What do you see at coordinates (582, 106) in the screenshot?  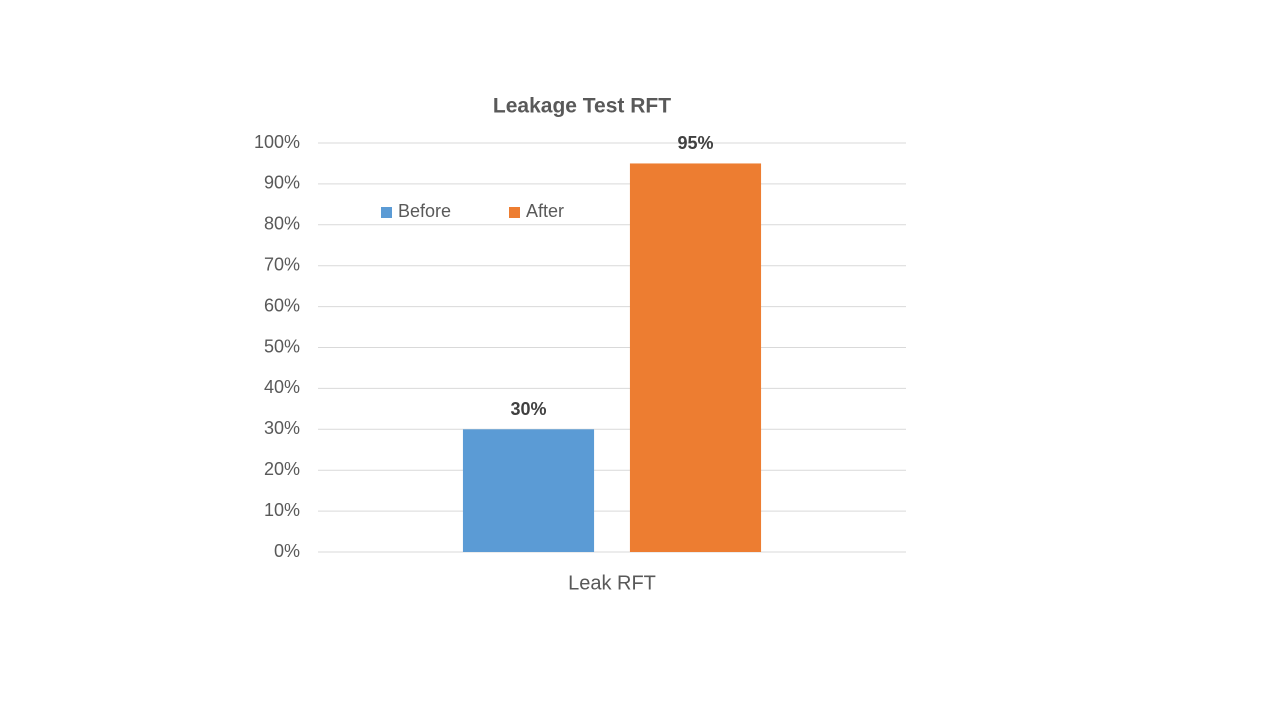 I see `chart-title: Leakage Test RFT` at bounding box center [582, 106].